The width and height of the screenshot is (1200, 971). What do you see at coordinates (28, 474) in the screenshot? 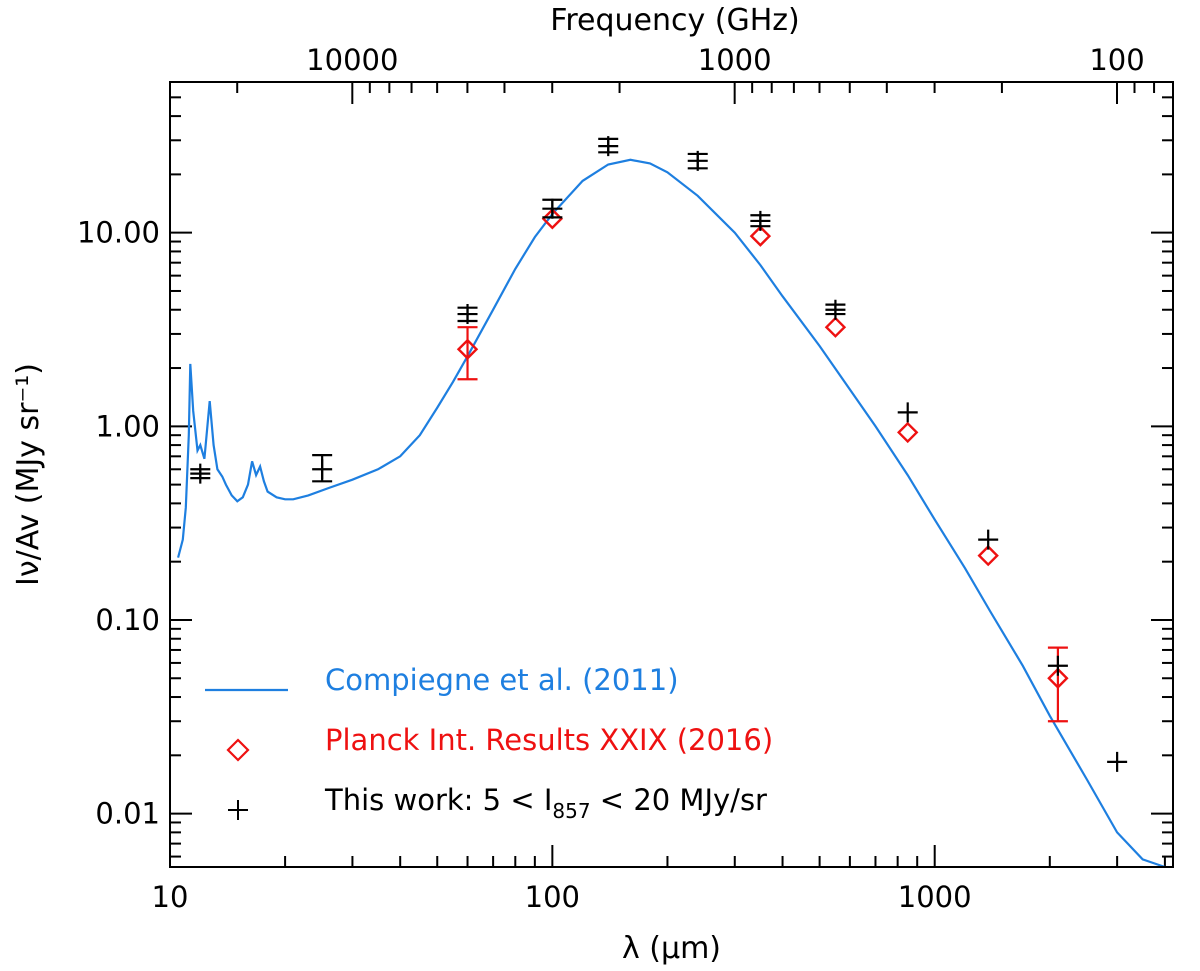
I see `y-axis-label: Iν/Av (MJy sr⁻¹)` at bounding box center [28, 474].